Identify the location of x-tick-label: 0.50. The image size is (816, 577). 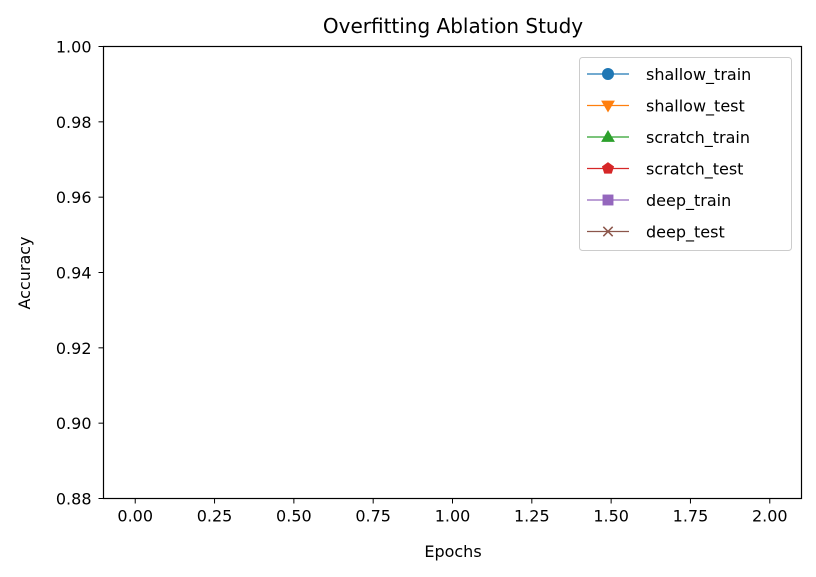
(294, 516).